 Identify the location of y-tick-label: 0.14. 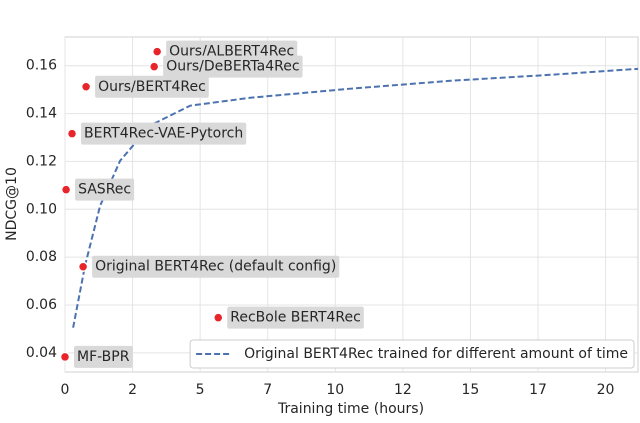
(41, 114).